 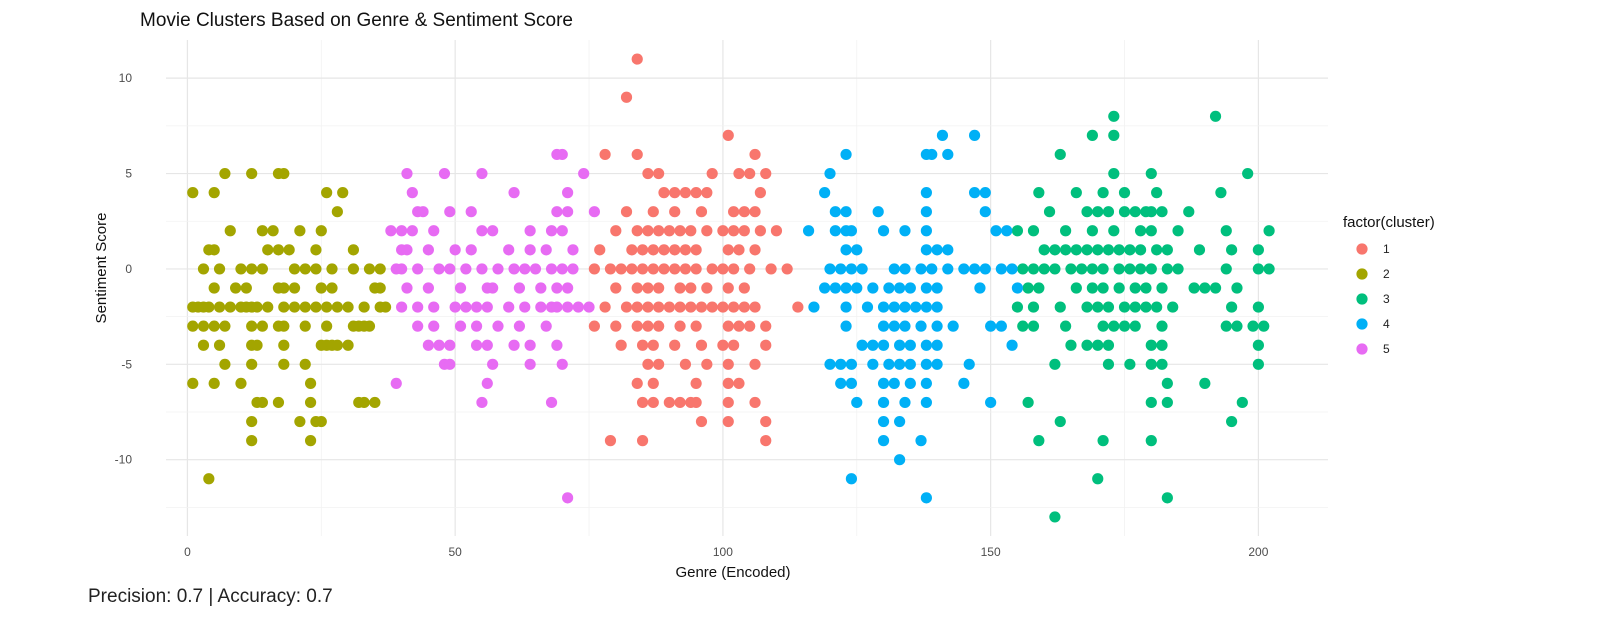 I want to click on y-axis-ticks: -10 -5 0 5 10, so click(x=124, y=269).